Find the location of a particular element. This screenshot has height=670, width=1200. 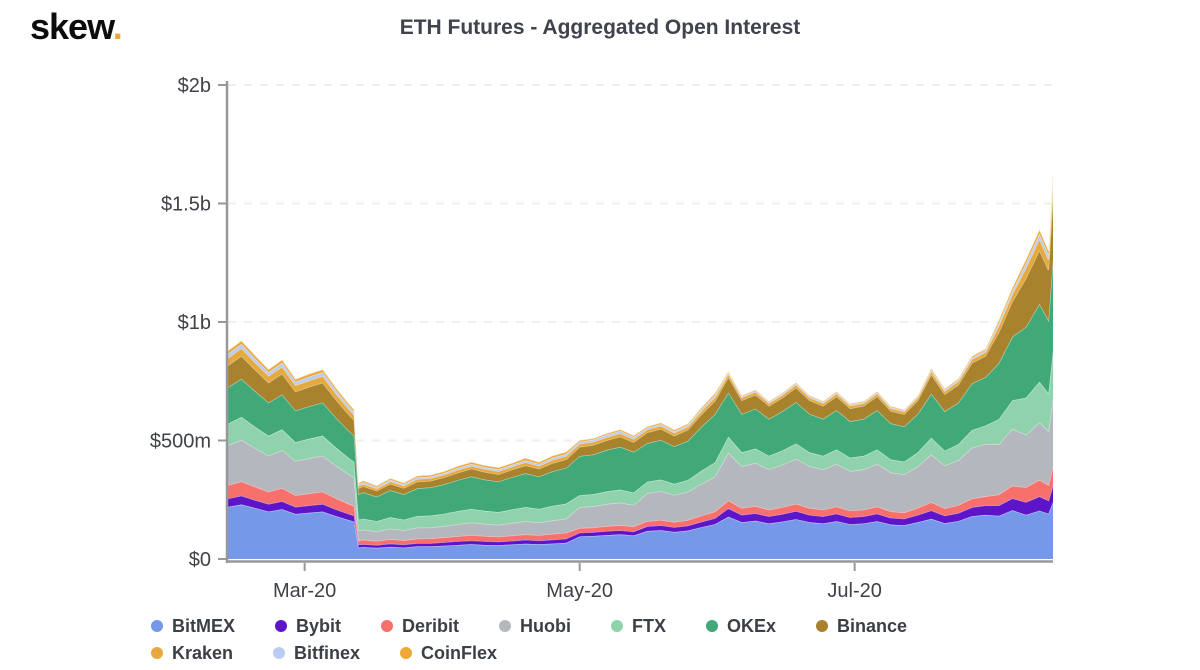

legend-label: FTX is located at coordinates (649, 625).